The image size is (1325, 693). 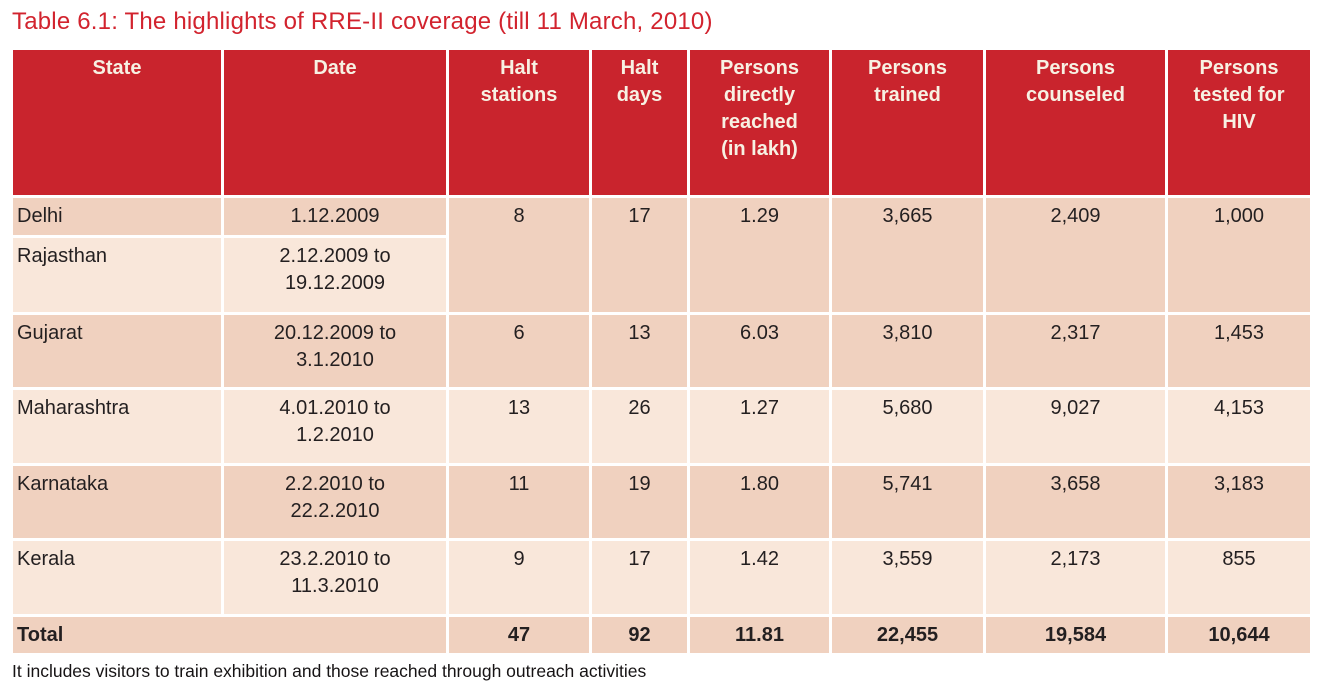 I want to click on state-cell: Karnataka, so click(x=117, y=501).